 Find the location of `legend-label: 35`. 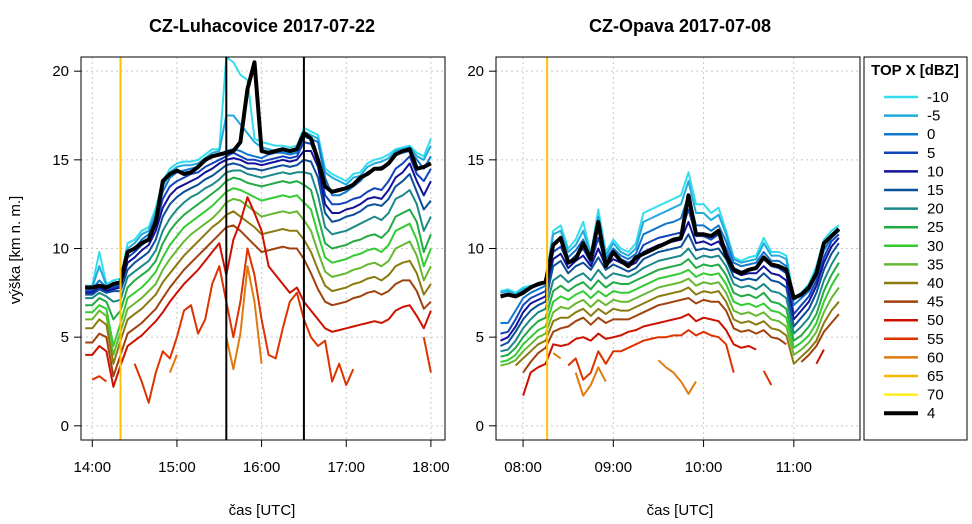

legend-label: 35 is located at coordinates (935, 264).